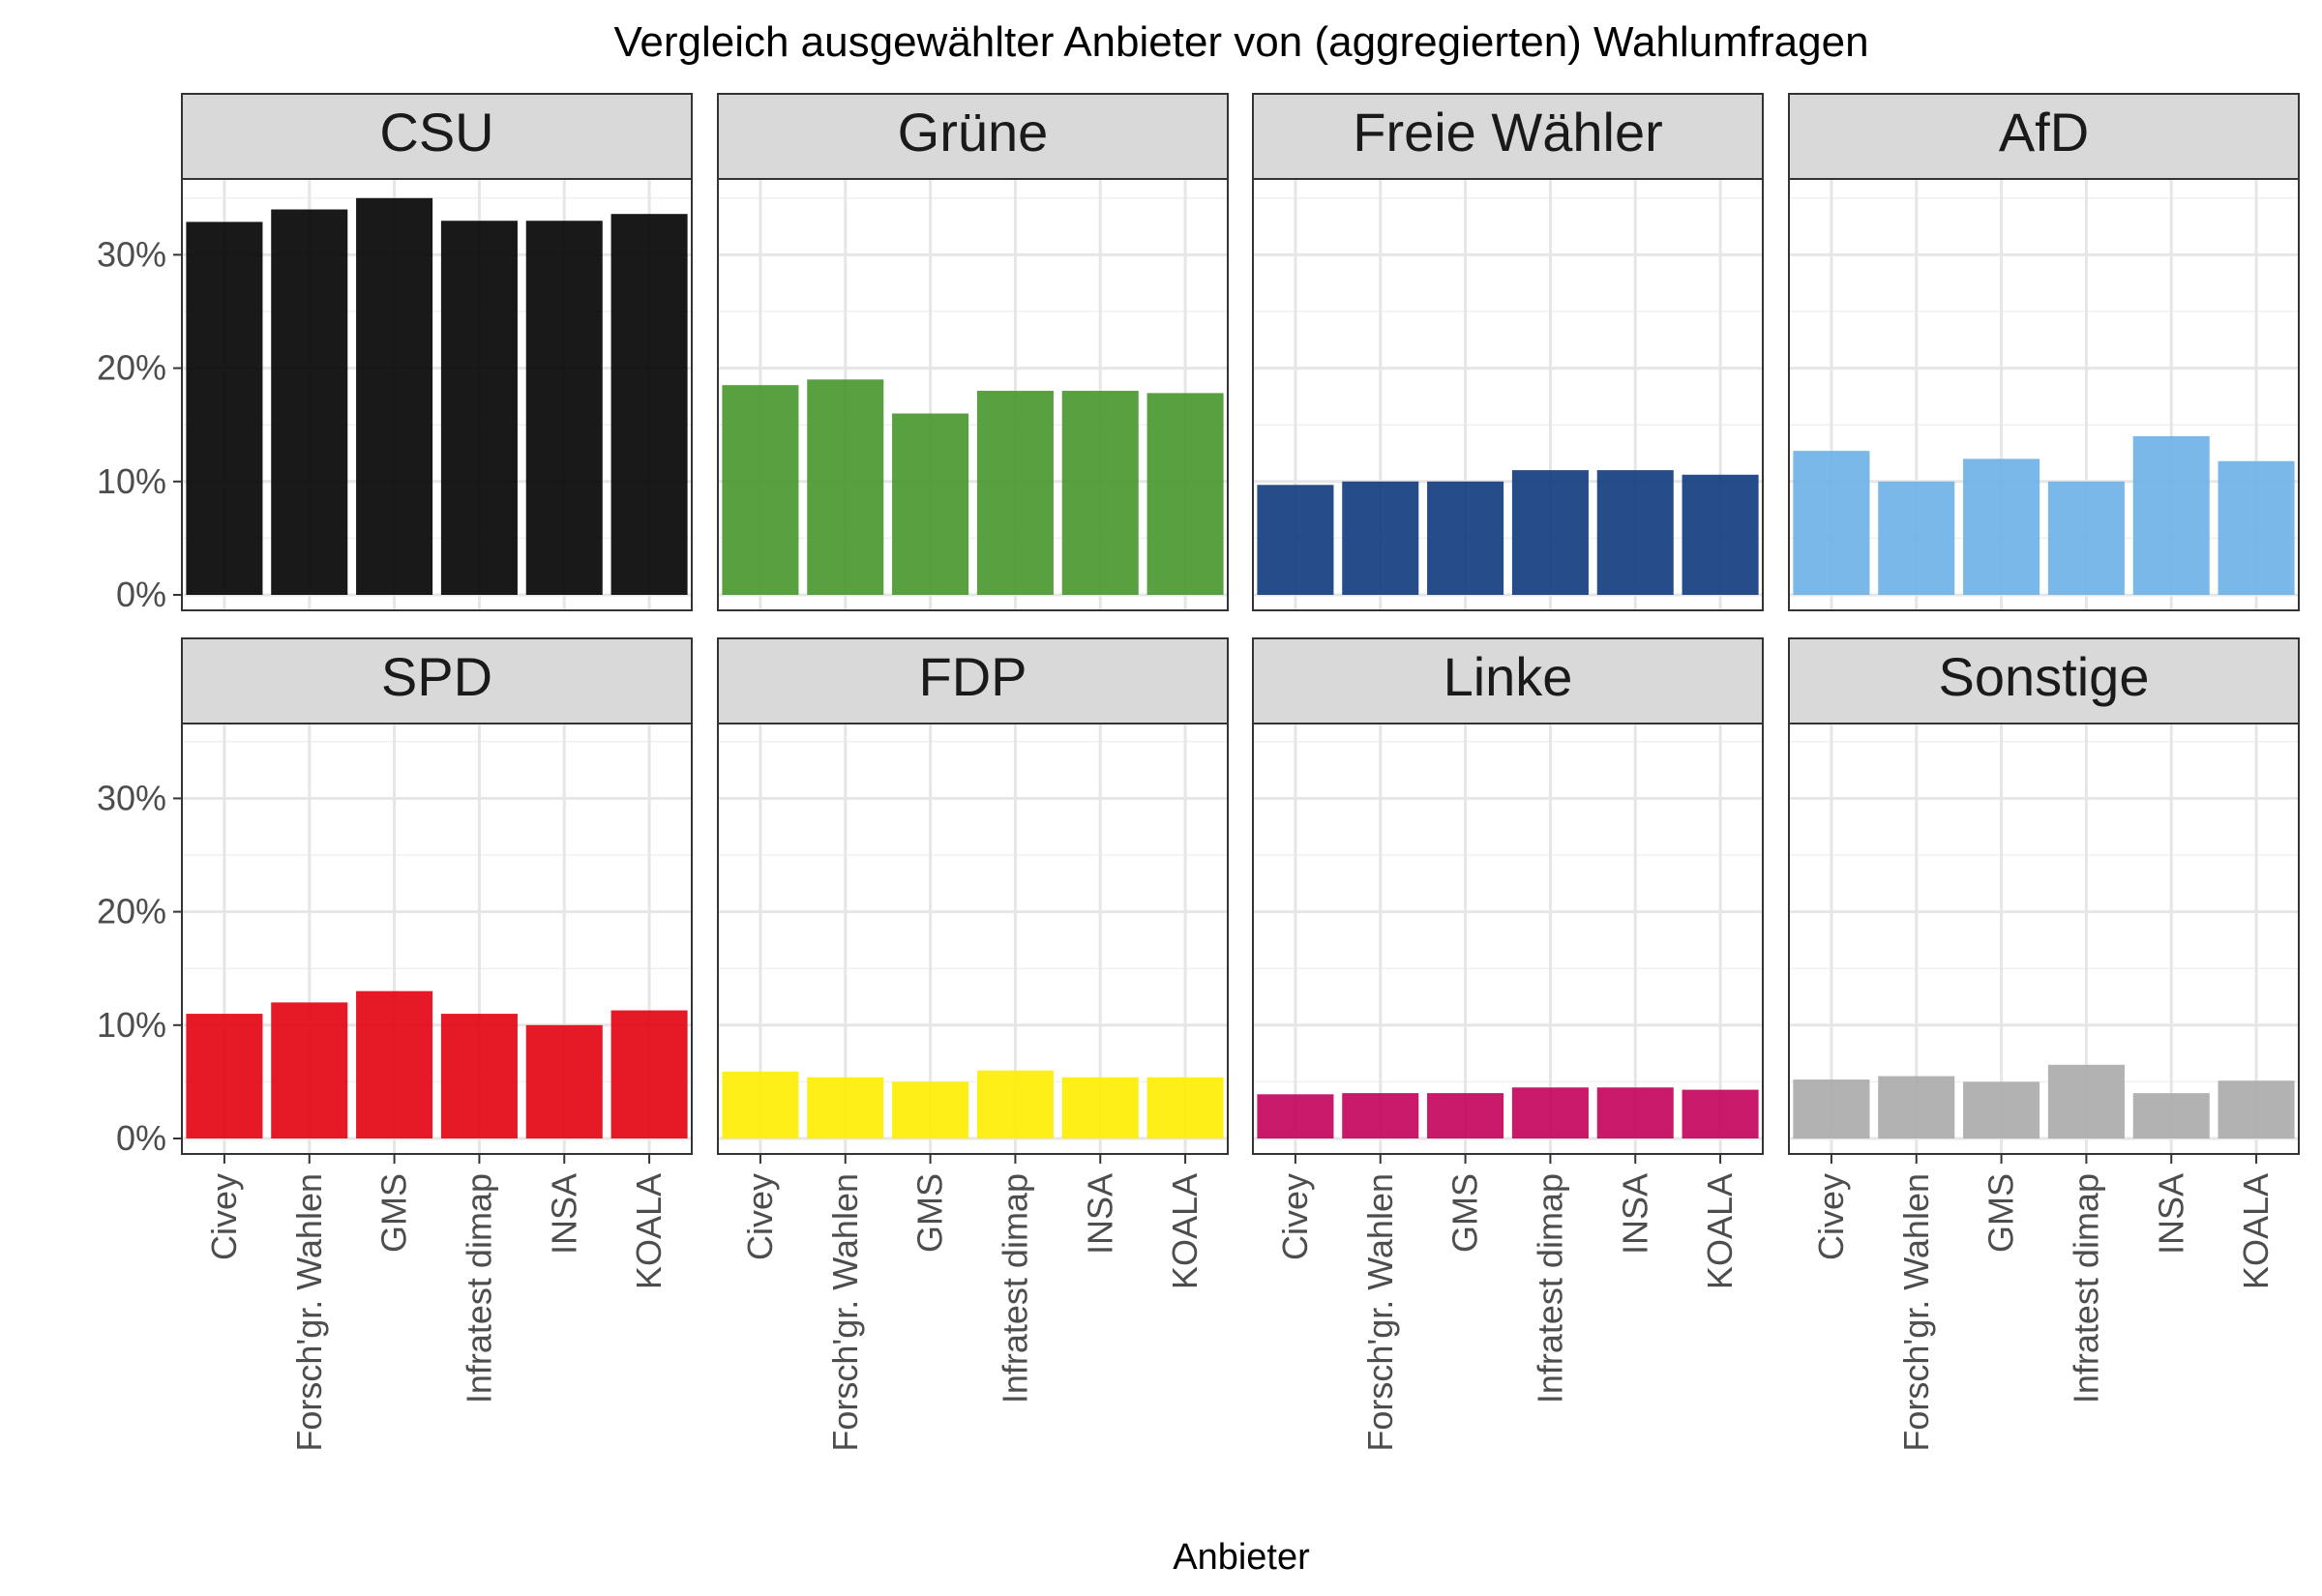 The image size is (2322, 1596). Describe the element at coordinates (436, 132) in the screenshot. I see `panel-strip-label: CSU` at that location.